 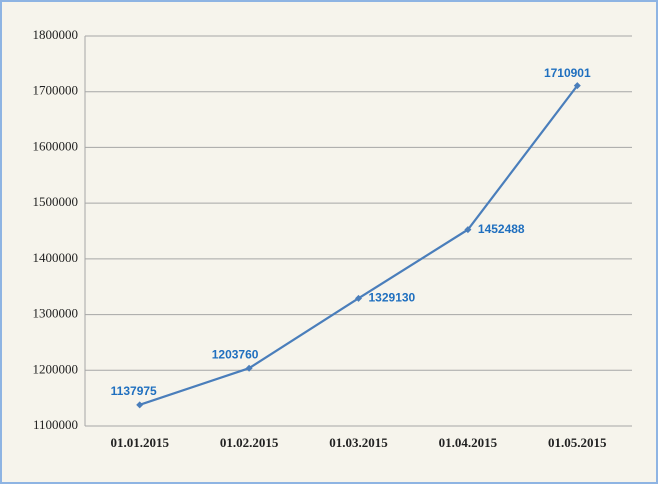 I want to click on data-label: 1710901, so click(x=567, y=73).